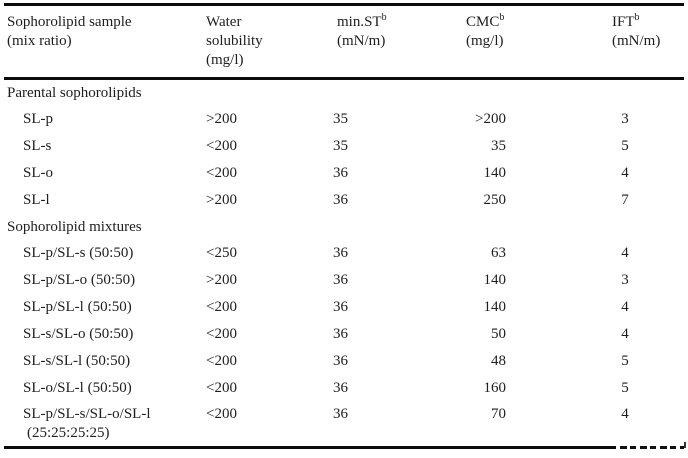 This screenshot has width=688, height=458. I want to click on table-row: SL-s/SL-o (50:50) <200 36 50 4, so click(344, 334).